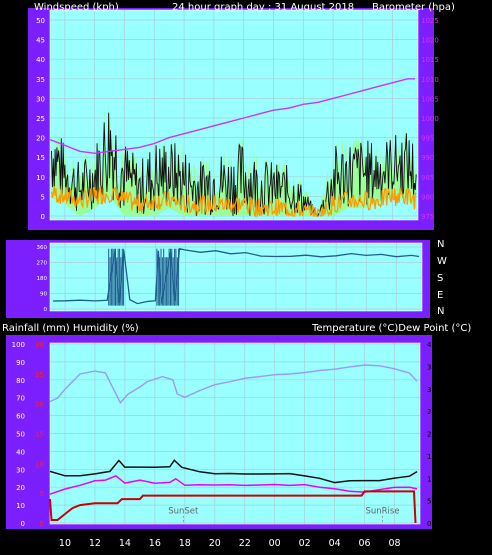 The image size is (492, 555). Describe the element at coordinates (431, 457) in the screenshot. I see `temperature-tick-label: 15` at that location.